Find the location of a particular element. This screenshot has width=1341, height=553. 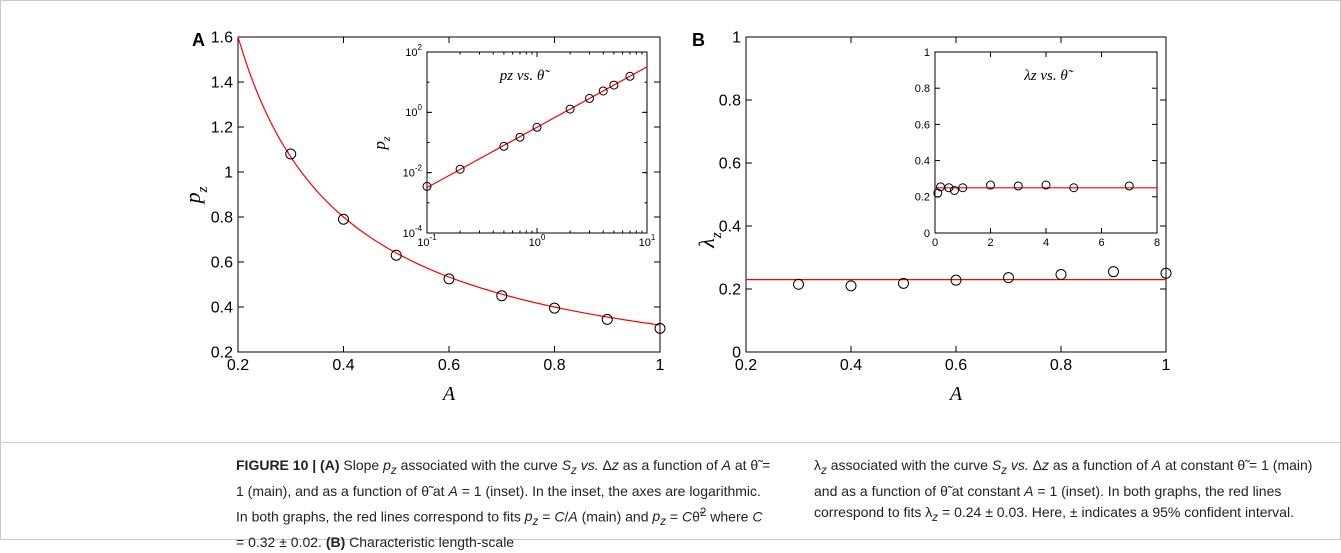

panel-b-inset-axes-box is located at coordinates (1046, 142).